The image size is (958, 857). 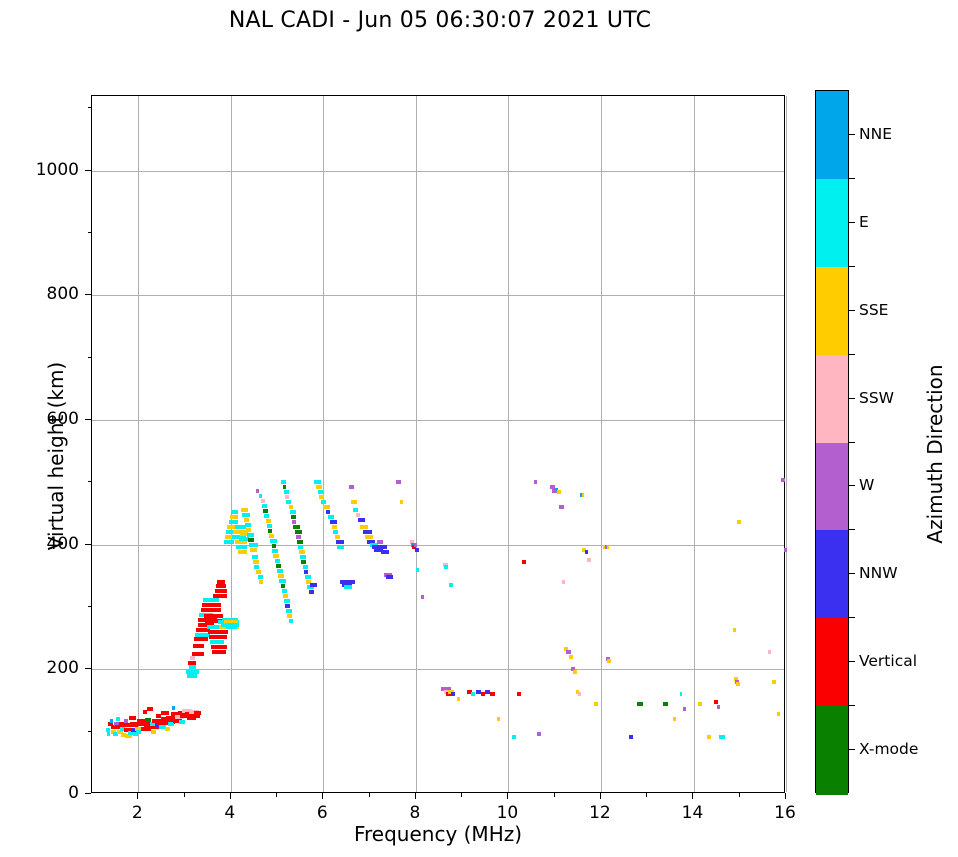 I want to click on y-tick-label: 0, so click(x=73, y=793).